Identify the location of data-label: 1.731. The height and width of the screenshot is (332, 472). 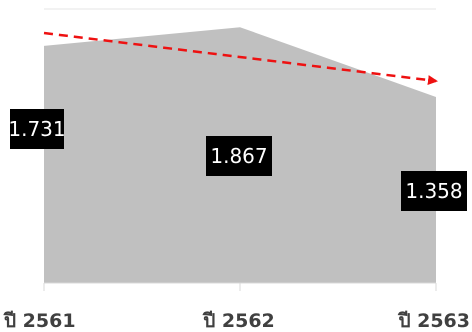
(37, 129).